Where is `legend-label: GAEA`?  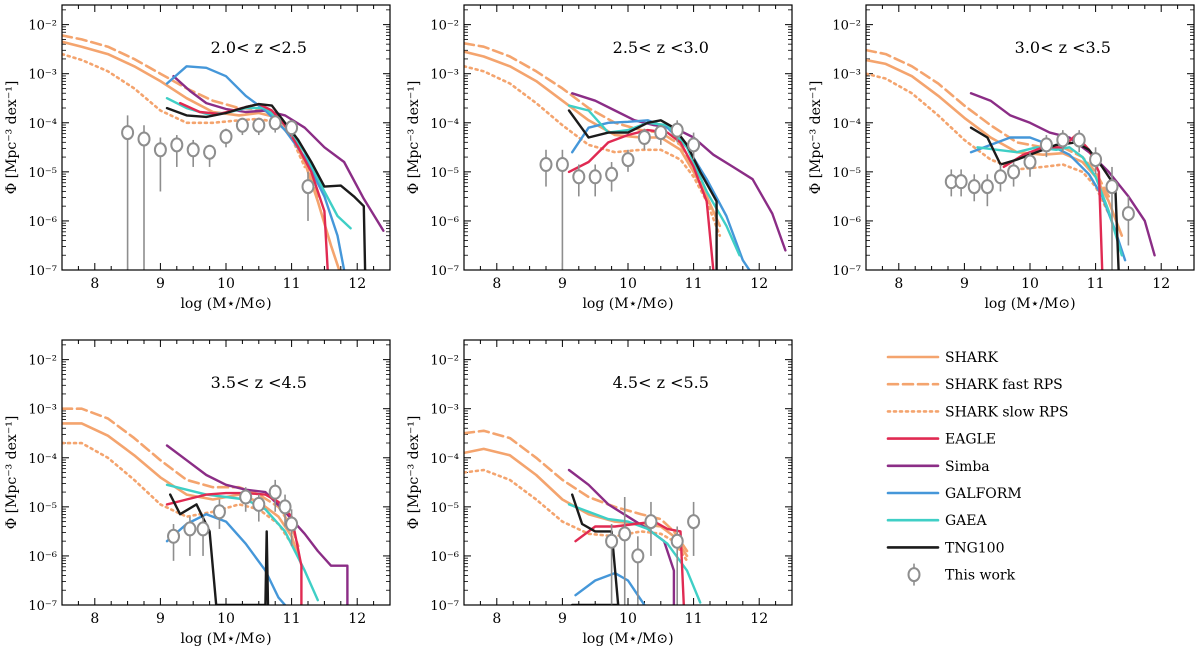 legend-label: GAEA is located at coordinates (966, 521).